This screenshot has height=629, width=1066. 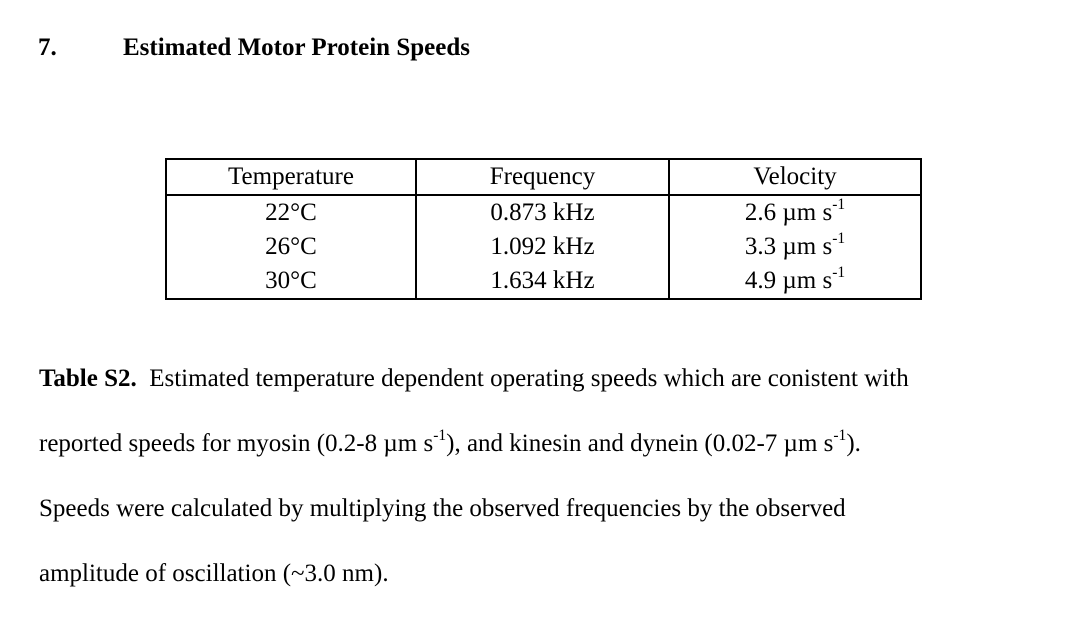 I want to click on section-heading: 7. Estimated Motor Protein Speeds, so click(x=533, y=48).